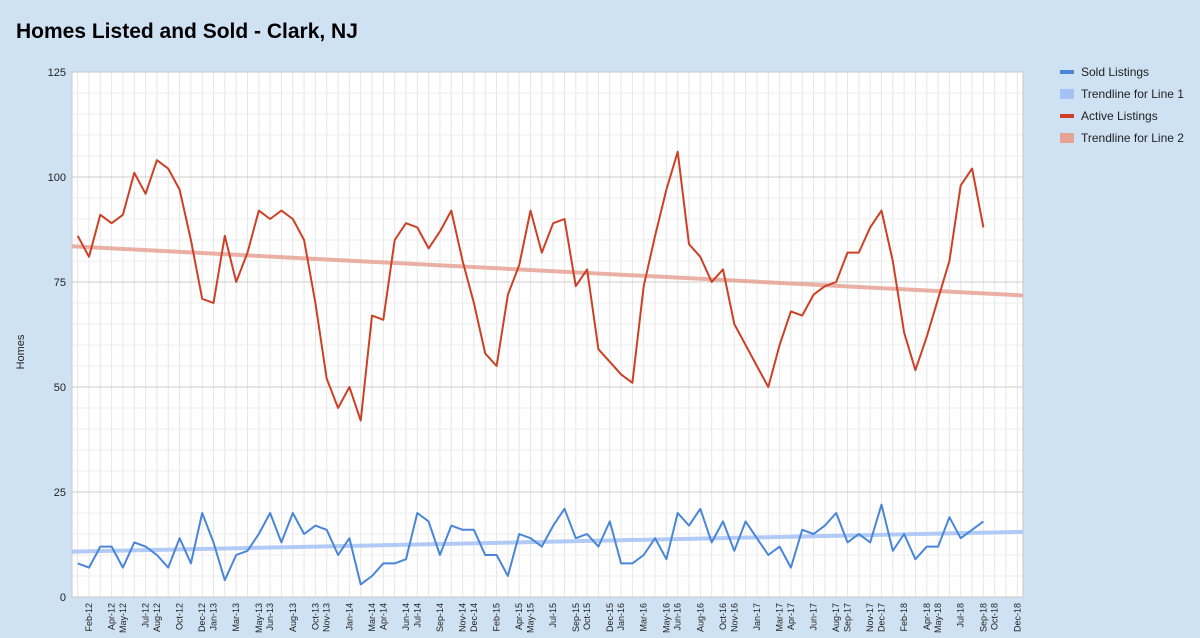 The width and height of the screenshot is (1200, 638). What do you see at coordinates (202, 617) in the screenshot?
I see `x-tick-label: Dec-12` at bounding box center [202, 617].